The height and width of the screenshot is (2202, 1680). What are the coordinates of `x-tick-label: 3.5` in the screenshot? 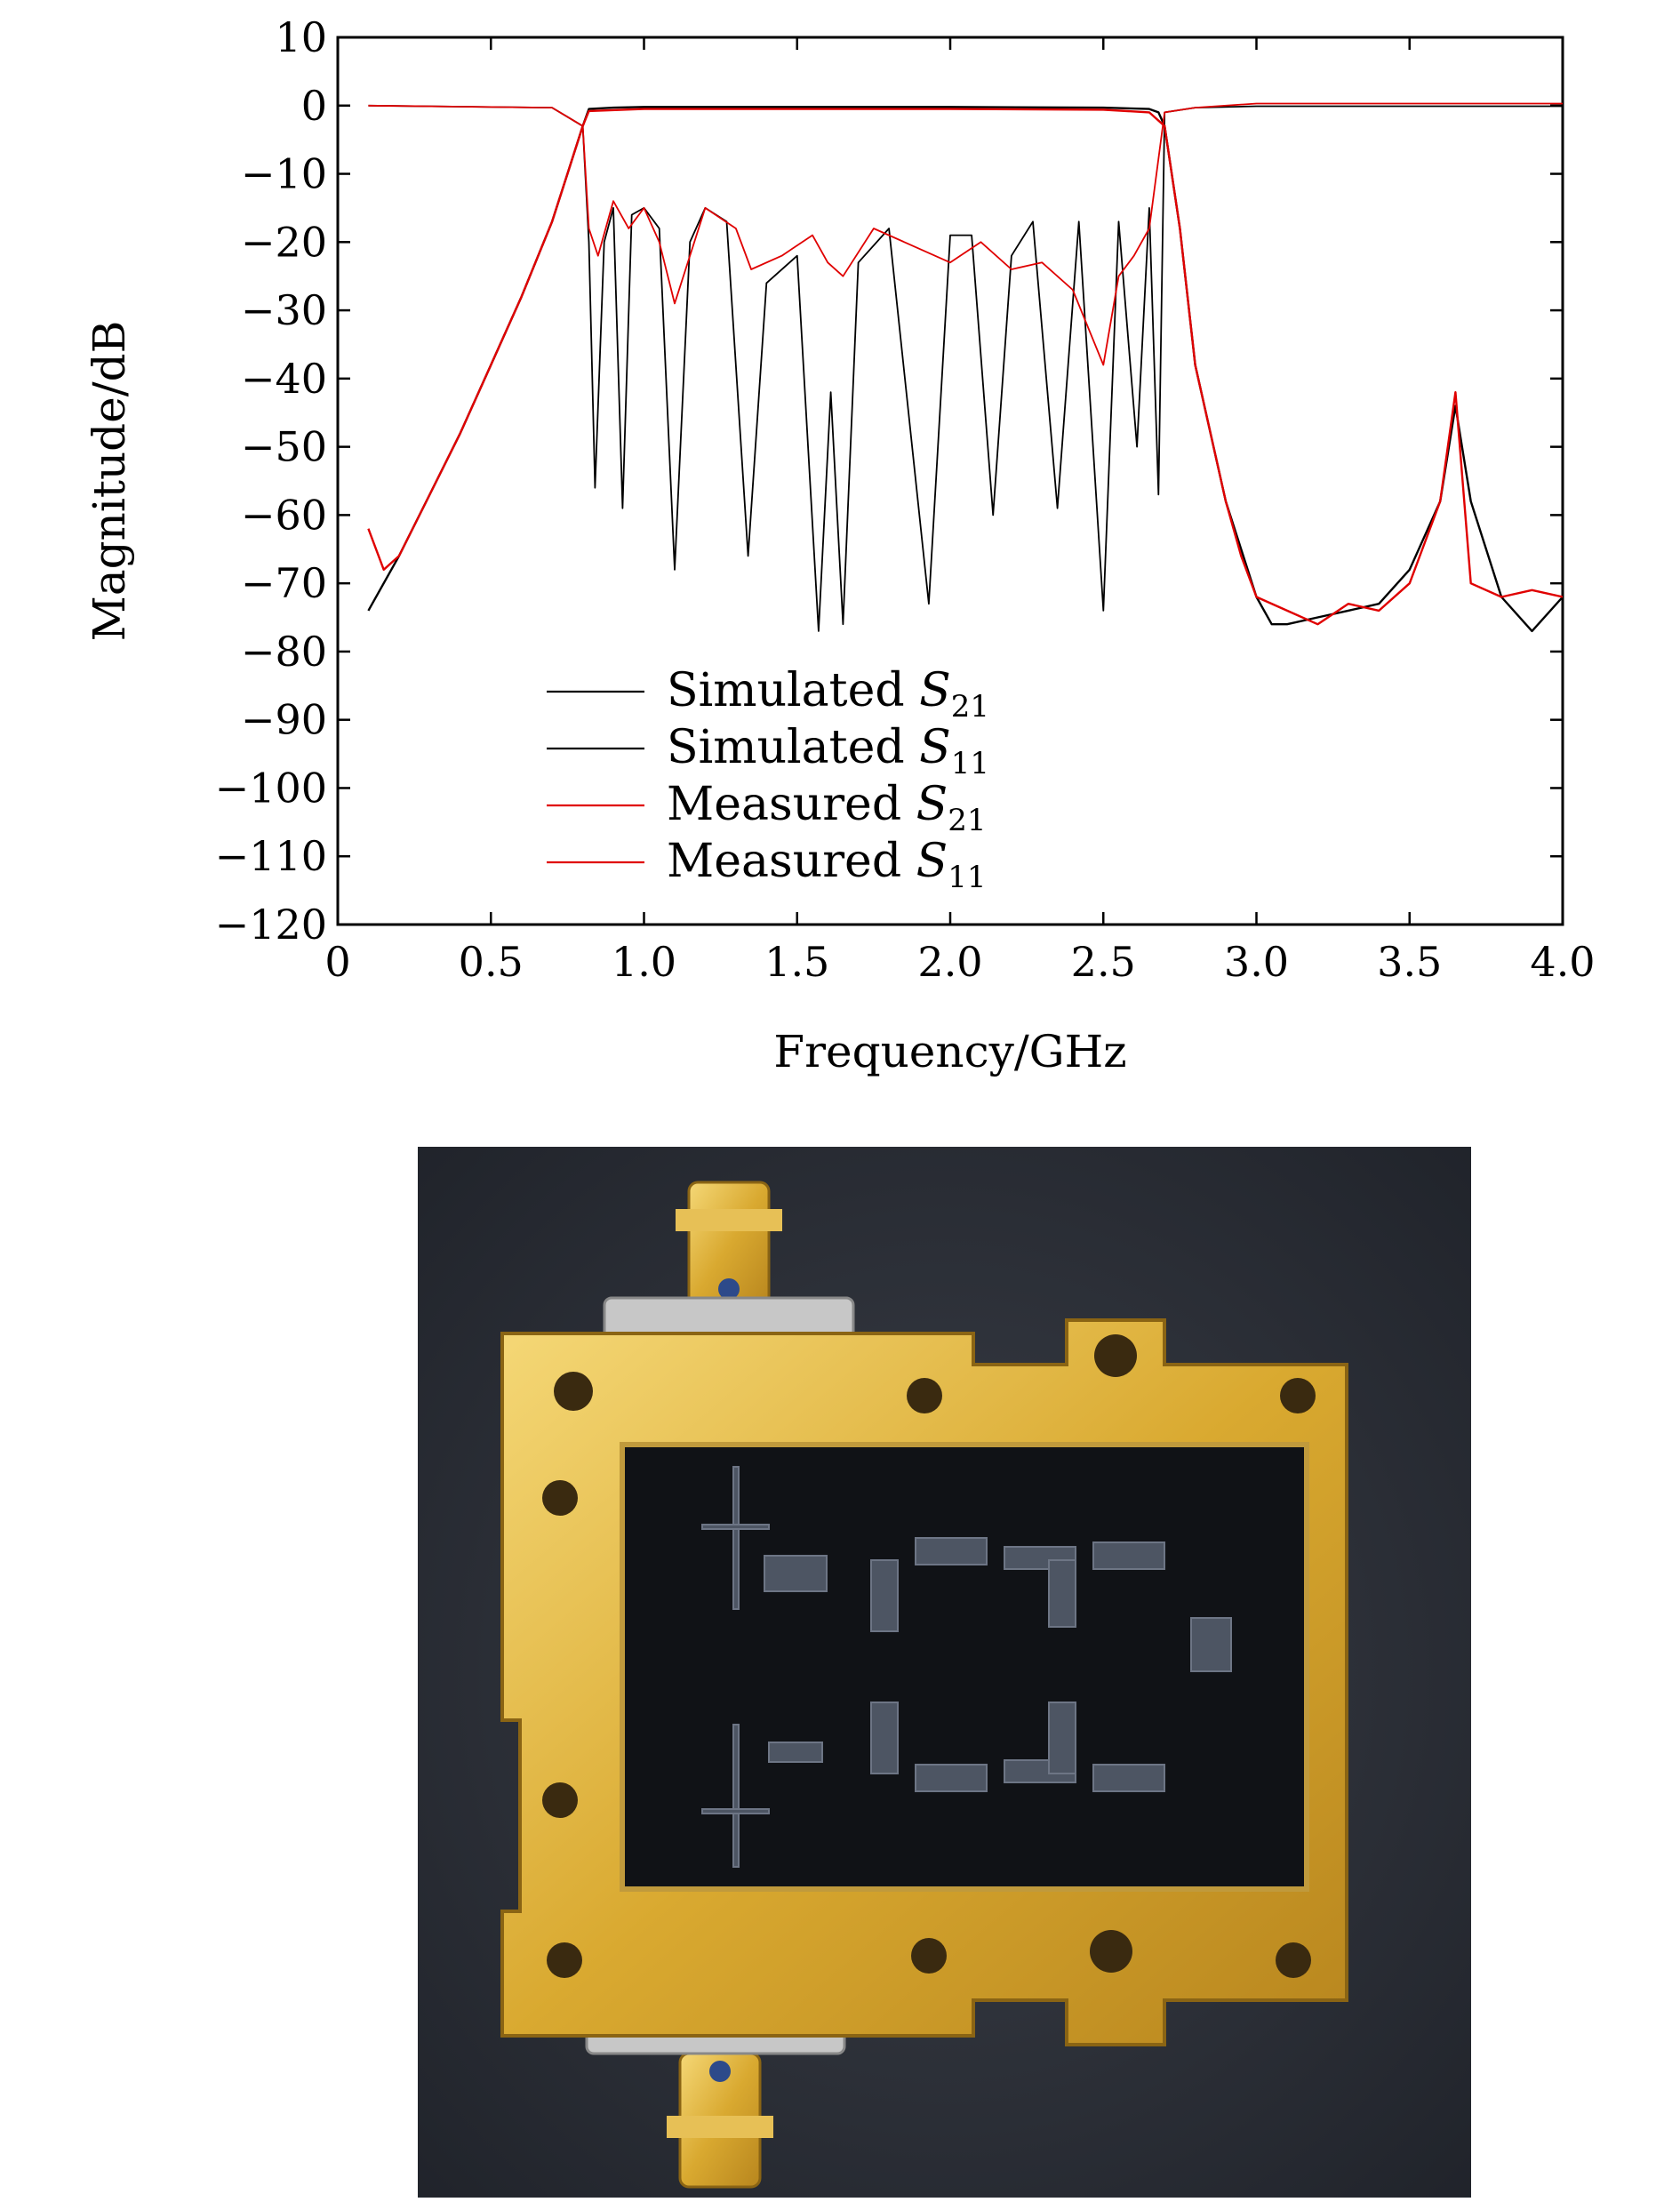 It's located at (1409, 962).